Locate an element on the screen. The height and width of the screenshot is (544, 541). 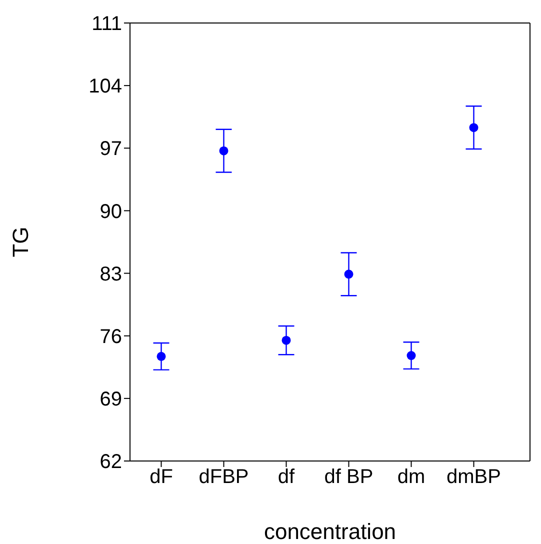
y-tick-label: 69 is located at coordinates (111, 399).